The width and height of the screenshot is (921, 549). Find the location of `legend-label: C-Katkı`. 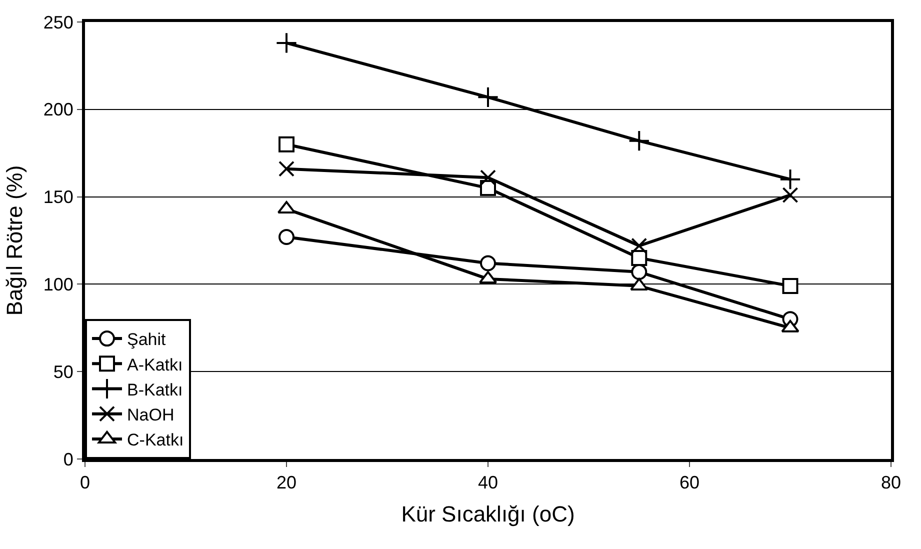

legend-label: C-Katkı is located at coordinates (155, 440).